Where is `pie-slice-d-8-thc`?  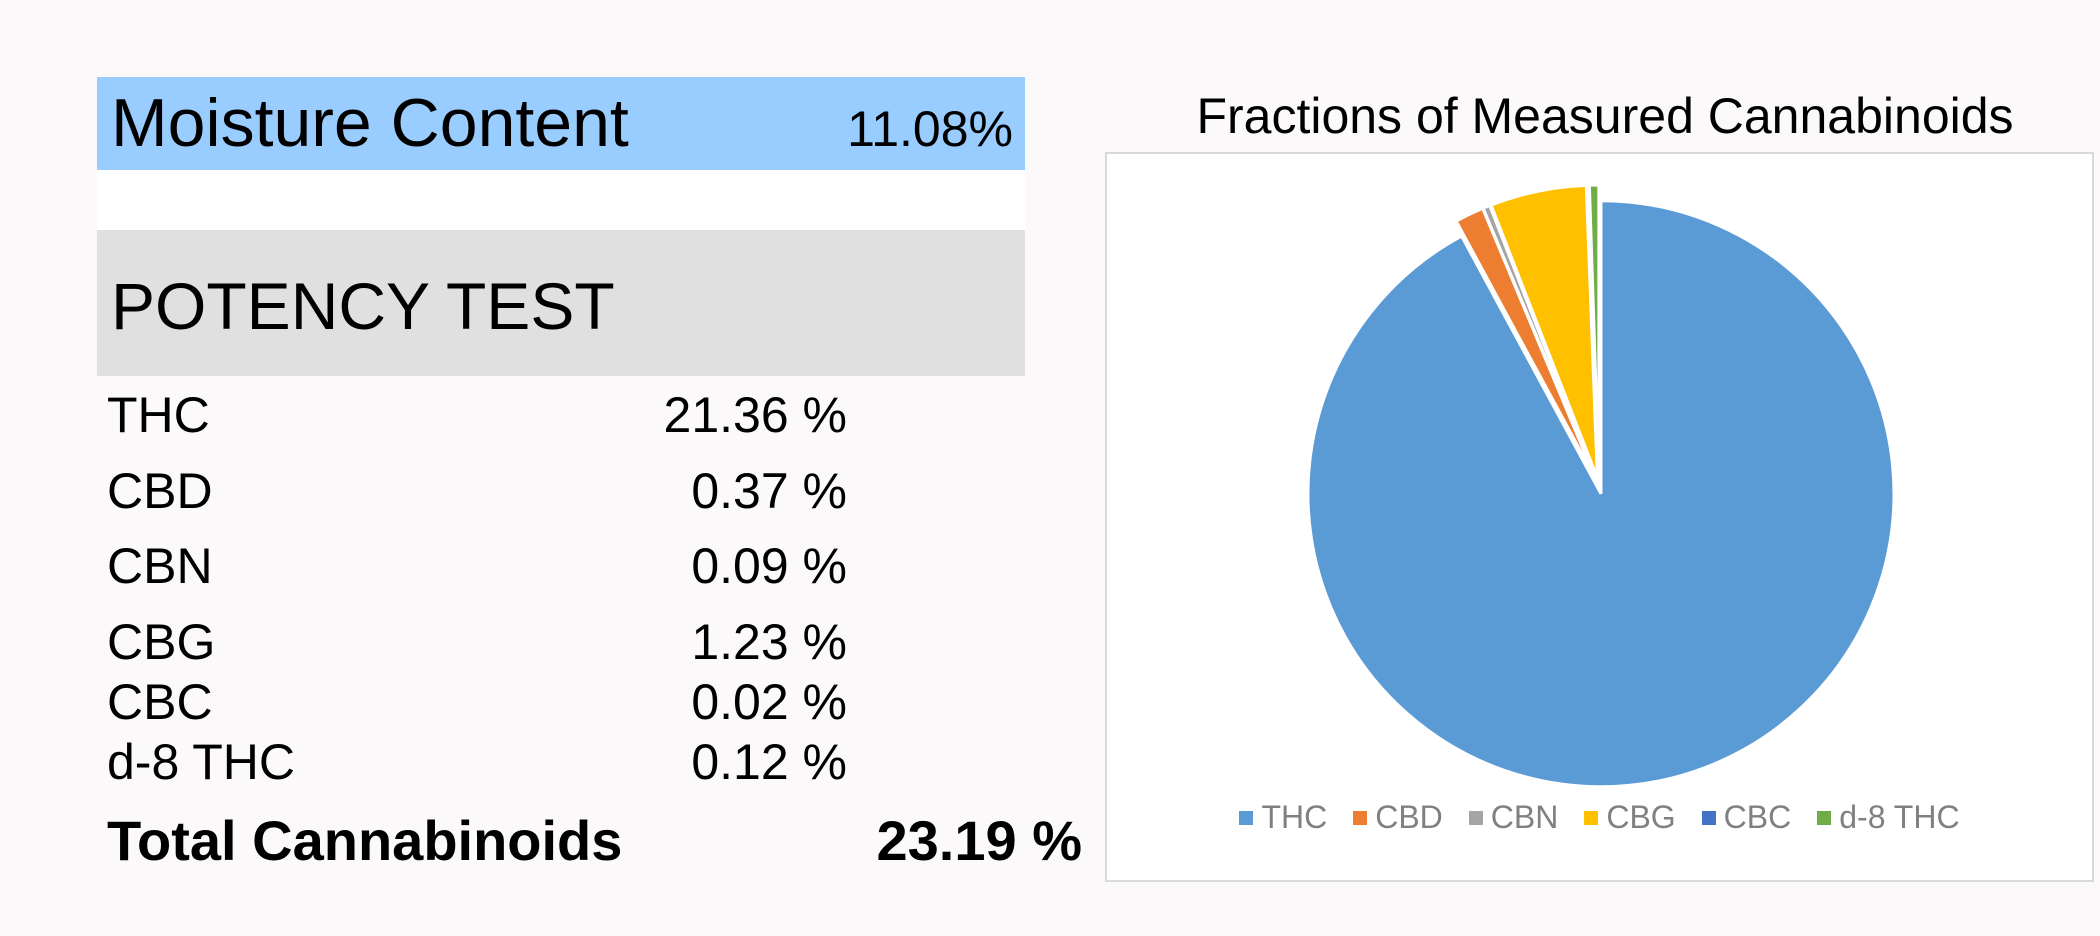
pie-slice-d-8-thc is located at coordinates (1594, 331).